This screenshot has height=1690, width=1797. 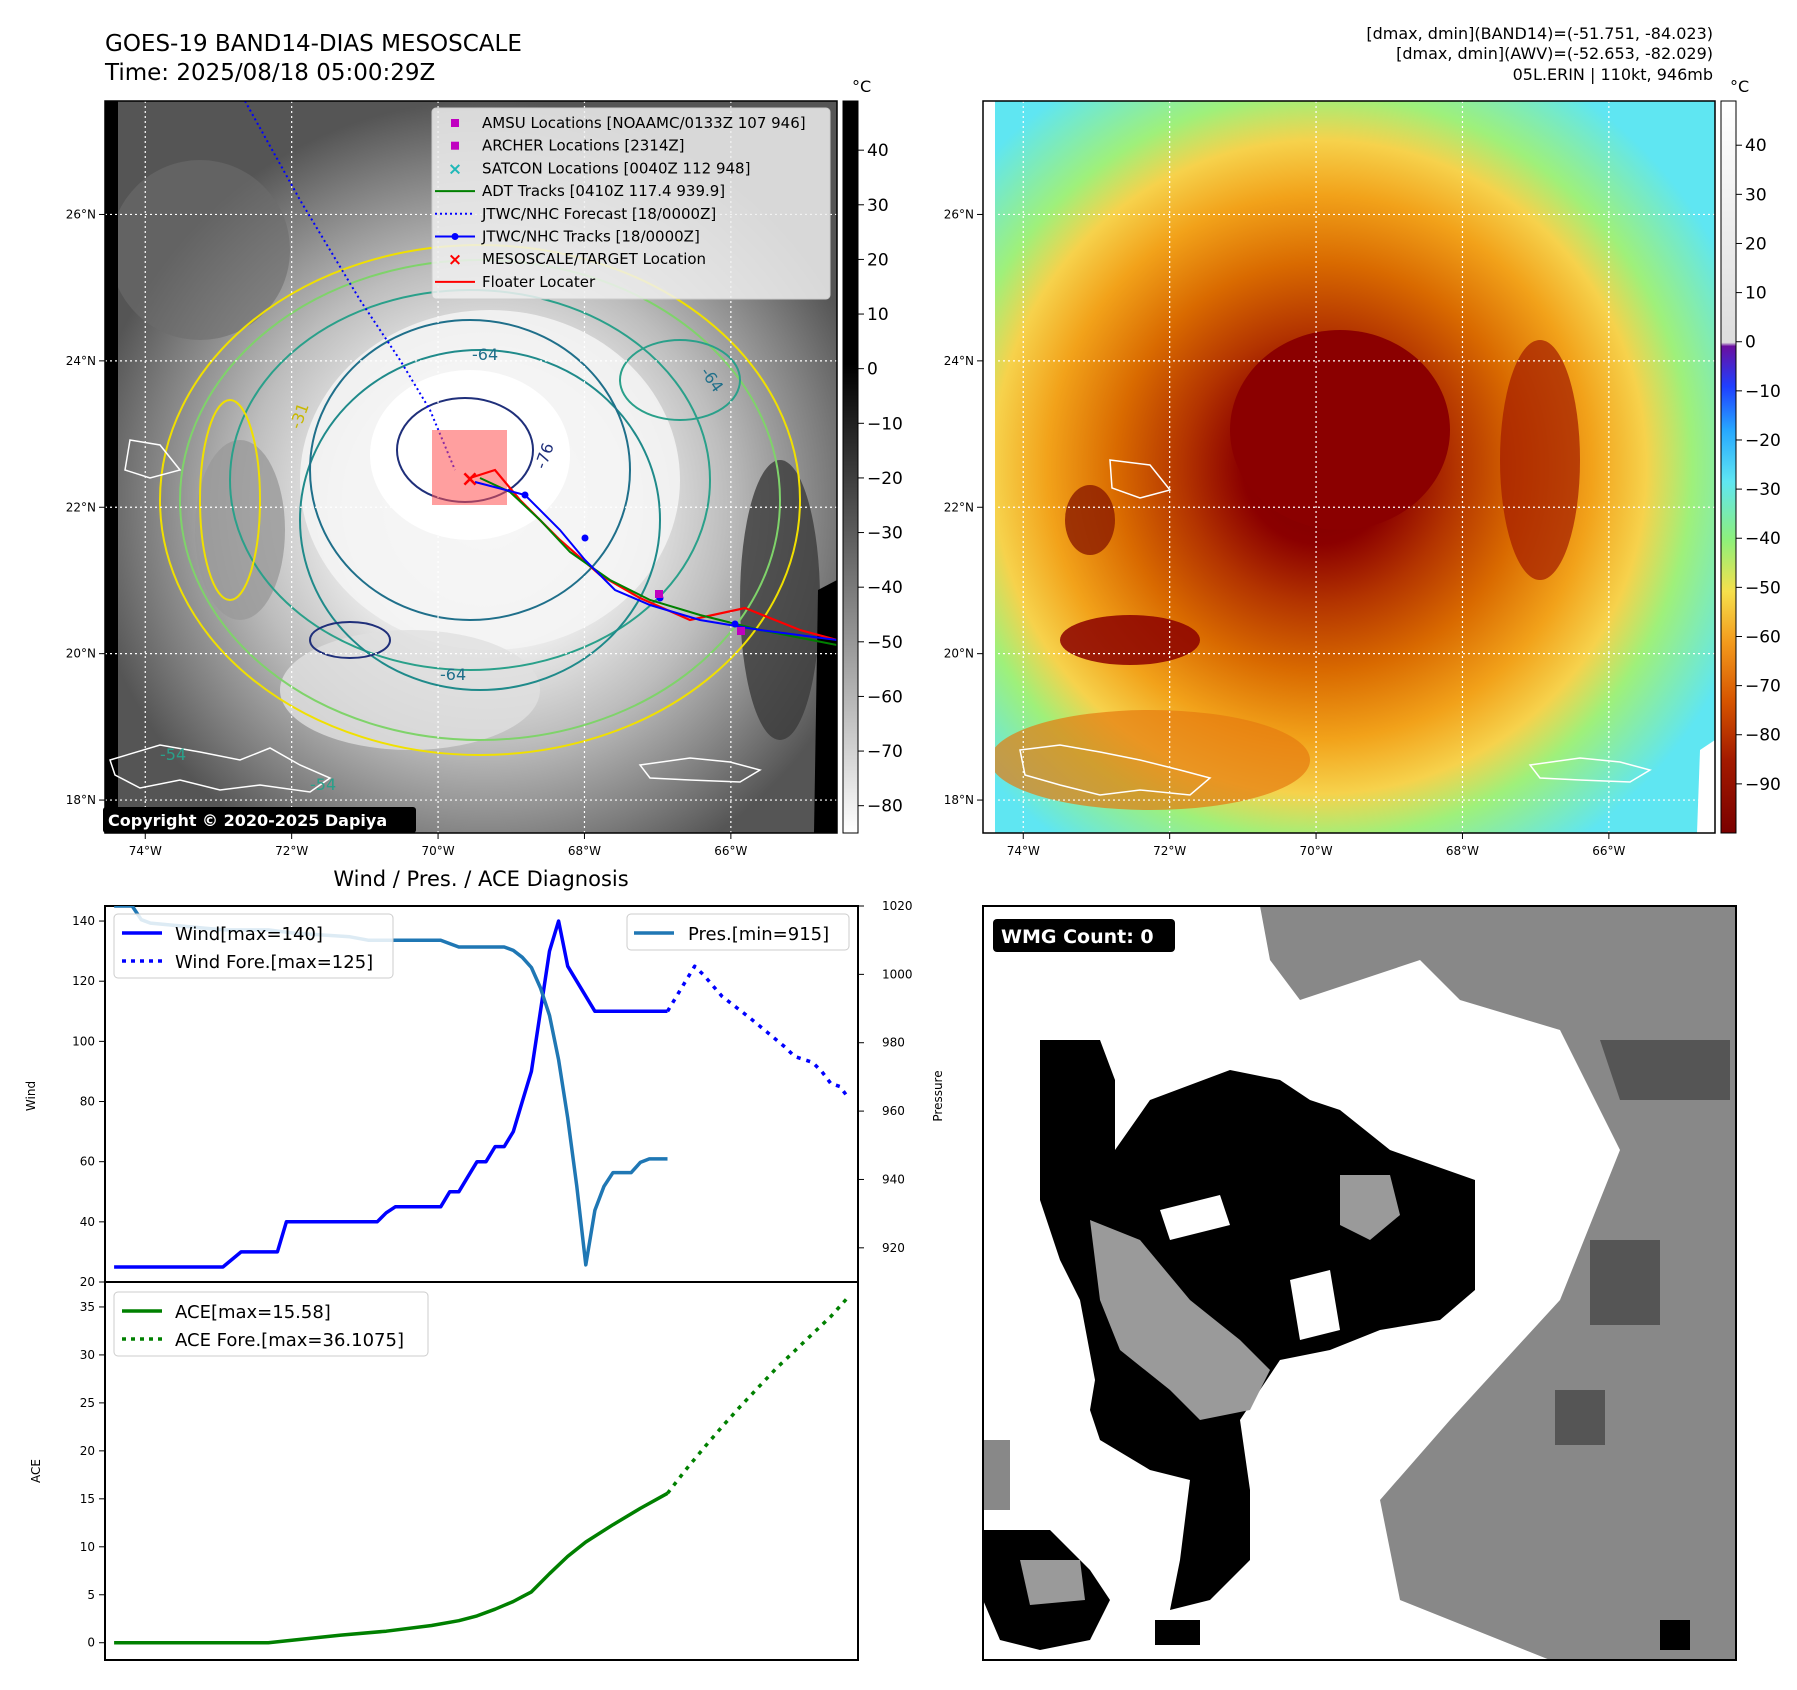 I want to click on legend-entry: JTWC/NHC Tracks [18/0000Z], so click(x=567, y=237).